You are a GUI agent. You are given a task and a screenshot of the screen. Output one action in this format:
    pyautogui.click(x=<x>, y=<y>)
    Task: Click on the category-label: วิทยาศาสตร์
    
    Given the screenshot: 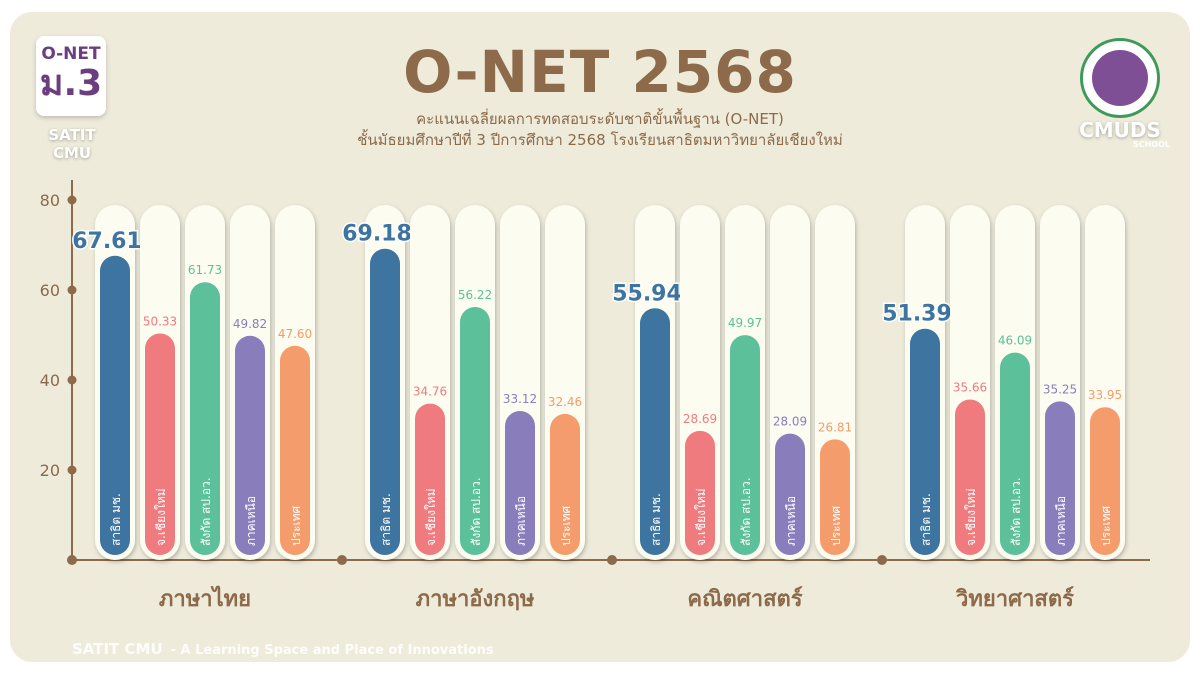 What is the action you would take?
    pyautogui.click(x=1014, y=599)
    